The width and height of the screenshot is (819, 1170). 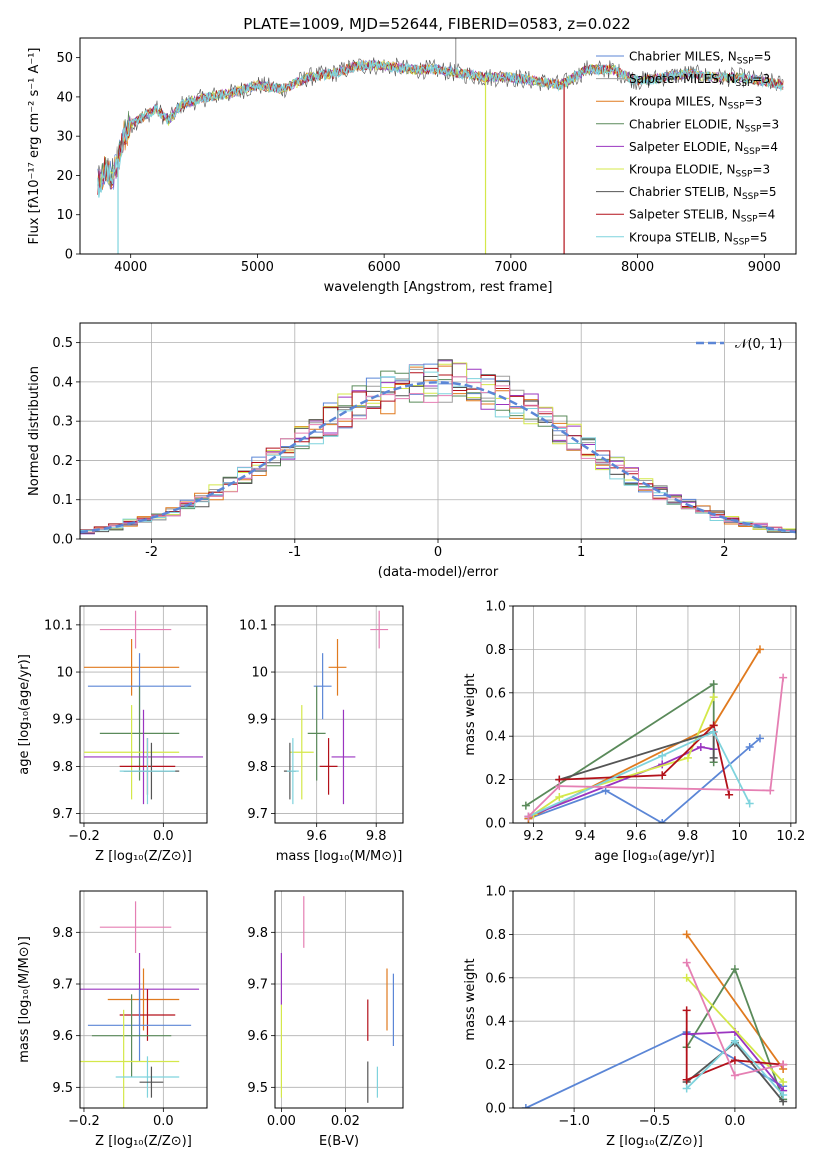 What do you see at coordinates (257, 814) in the screenshot?
I see `y-tick-label: 9.7` at bounding box center [257, 814].